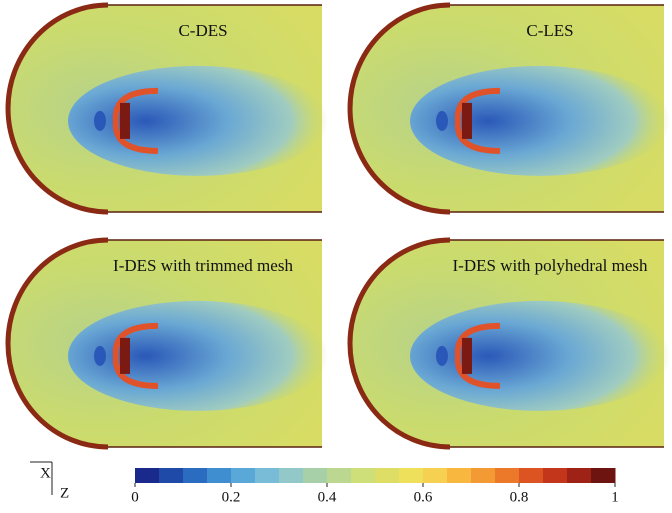 The image size is (672, 513). What do you see at coordinates (519, 497) in the screenshot?
I see `colorbar-tick-label: 0.8` at bounding box center [519, 497].